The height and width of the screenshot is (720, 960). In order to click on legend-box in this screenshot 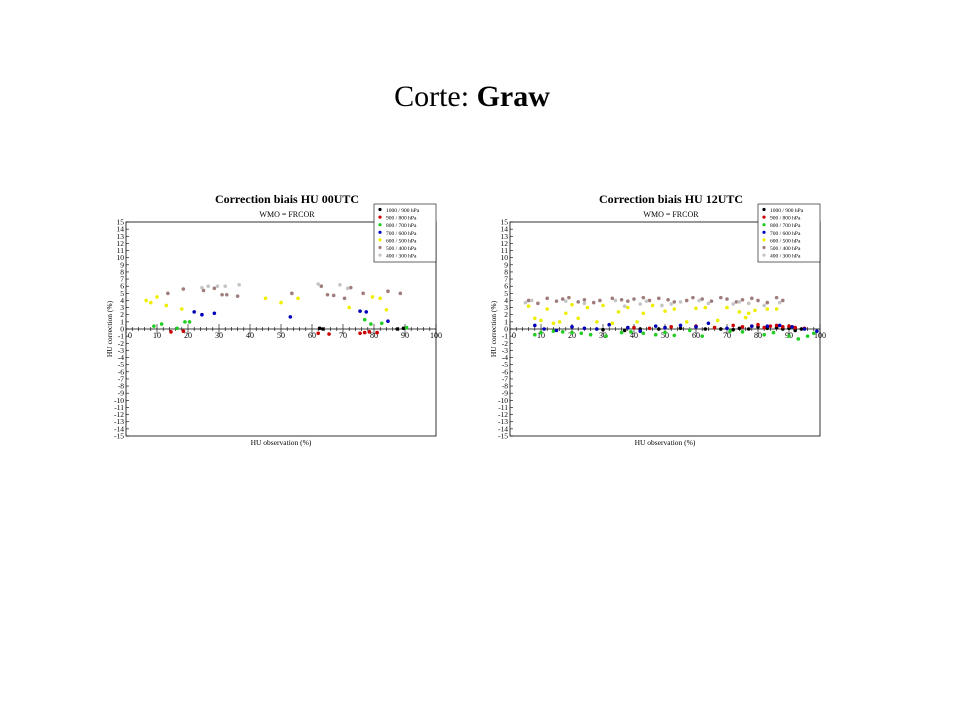, I will do `click(405, 233)`.